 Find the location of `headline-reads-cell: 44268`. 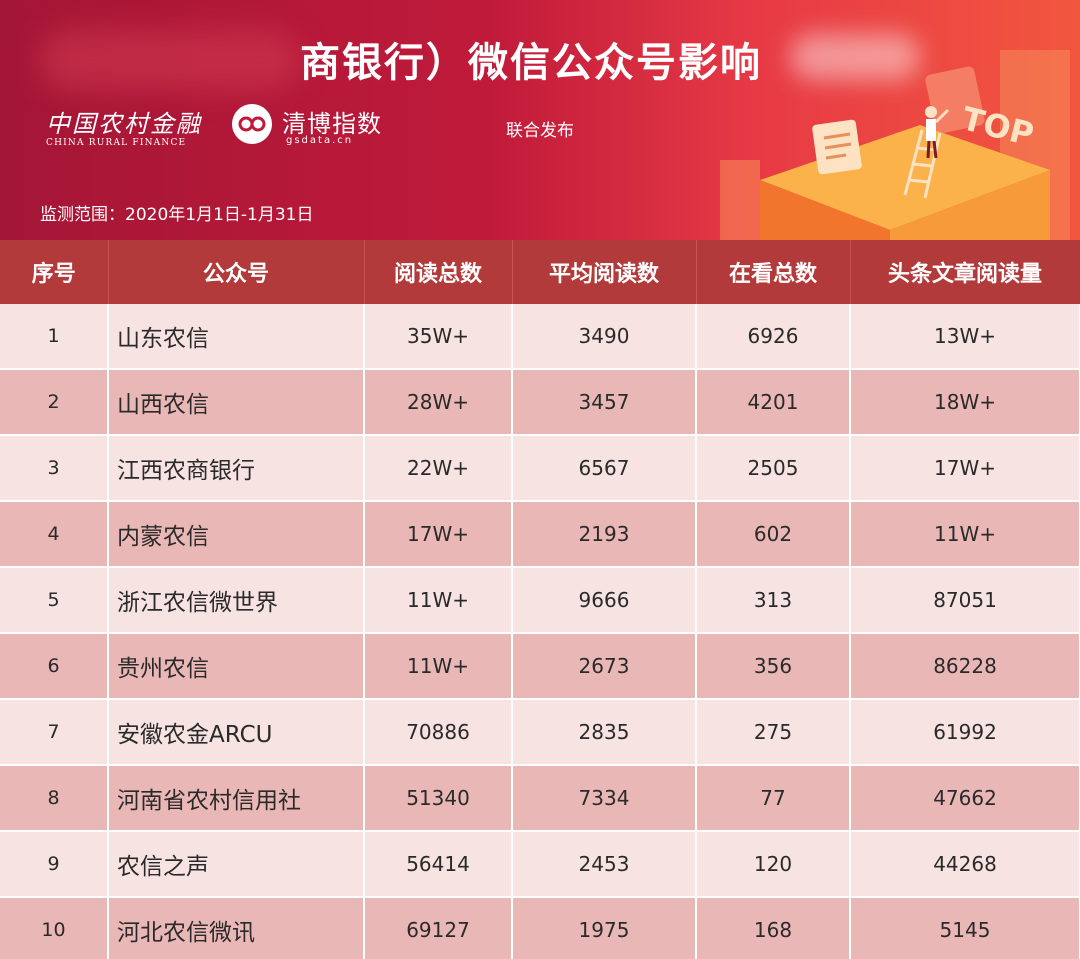

headline-reads-cell: 44268 is located at coordinates (965, 864).